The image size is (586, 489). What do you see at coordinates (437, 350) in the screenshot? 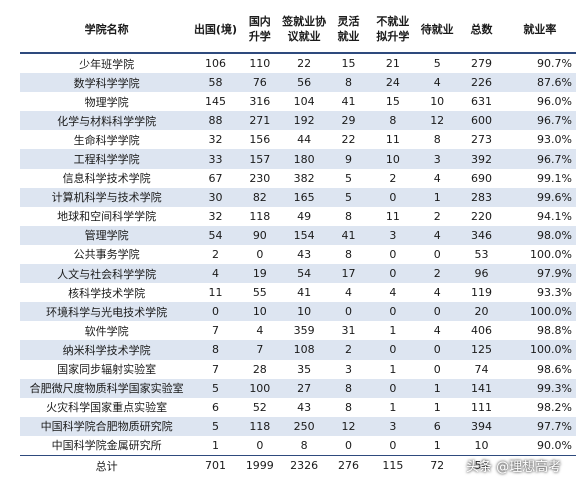
I see `pending-cell: 0` at bounding box center [437, 350].